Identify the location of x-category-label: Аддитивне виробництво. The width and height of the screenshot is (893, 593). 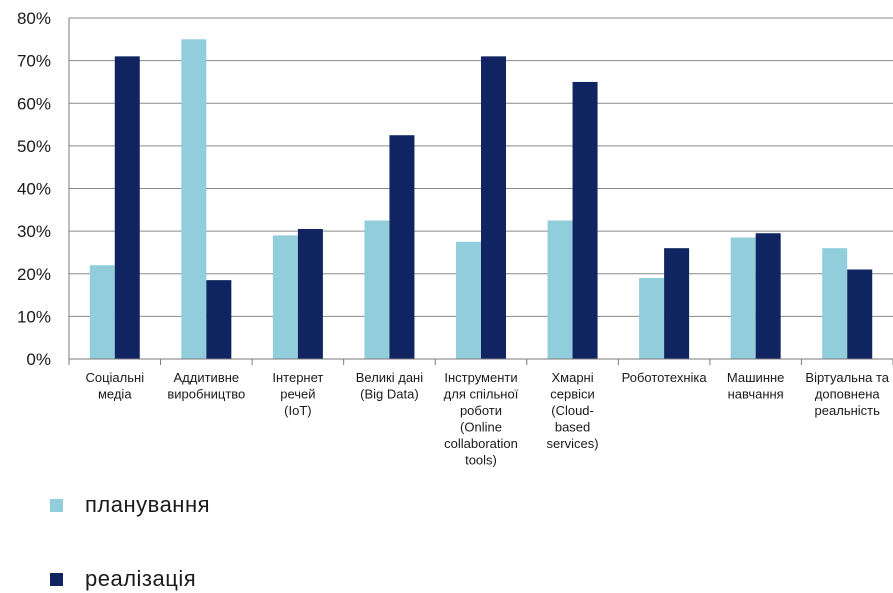
(206, 386).